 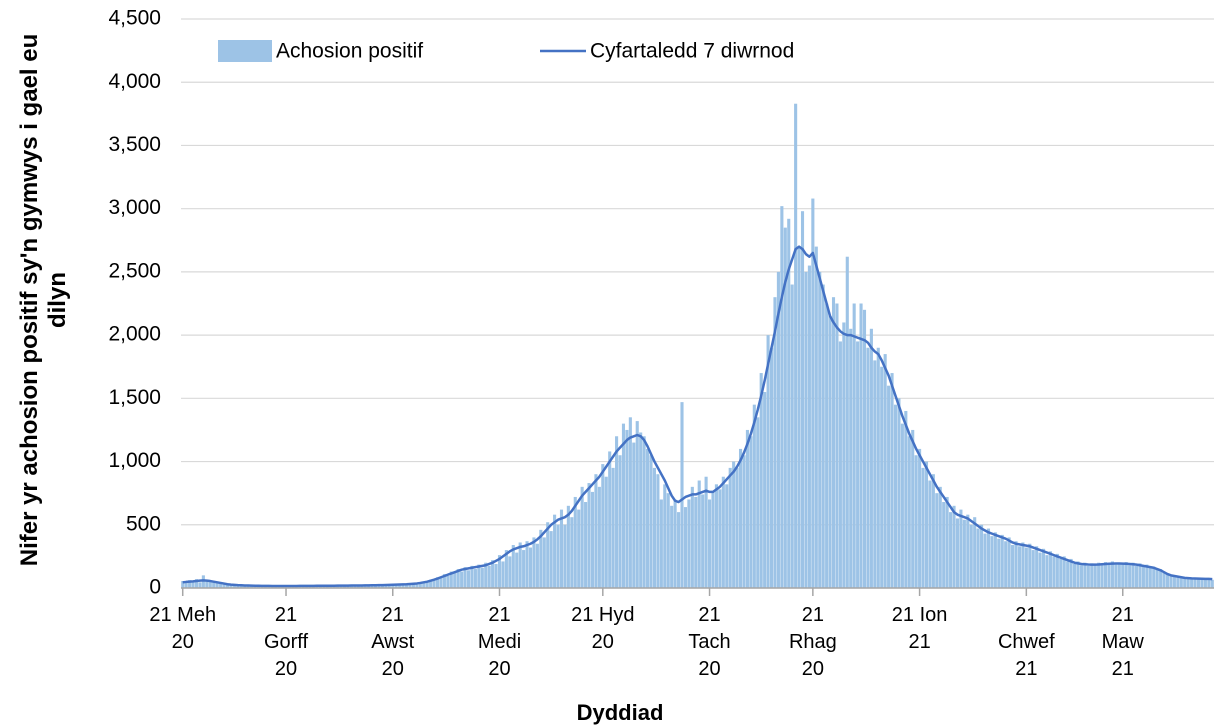 I want to click on x-tick-label: 21 Rhag 20, so click(x=812, y=642).